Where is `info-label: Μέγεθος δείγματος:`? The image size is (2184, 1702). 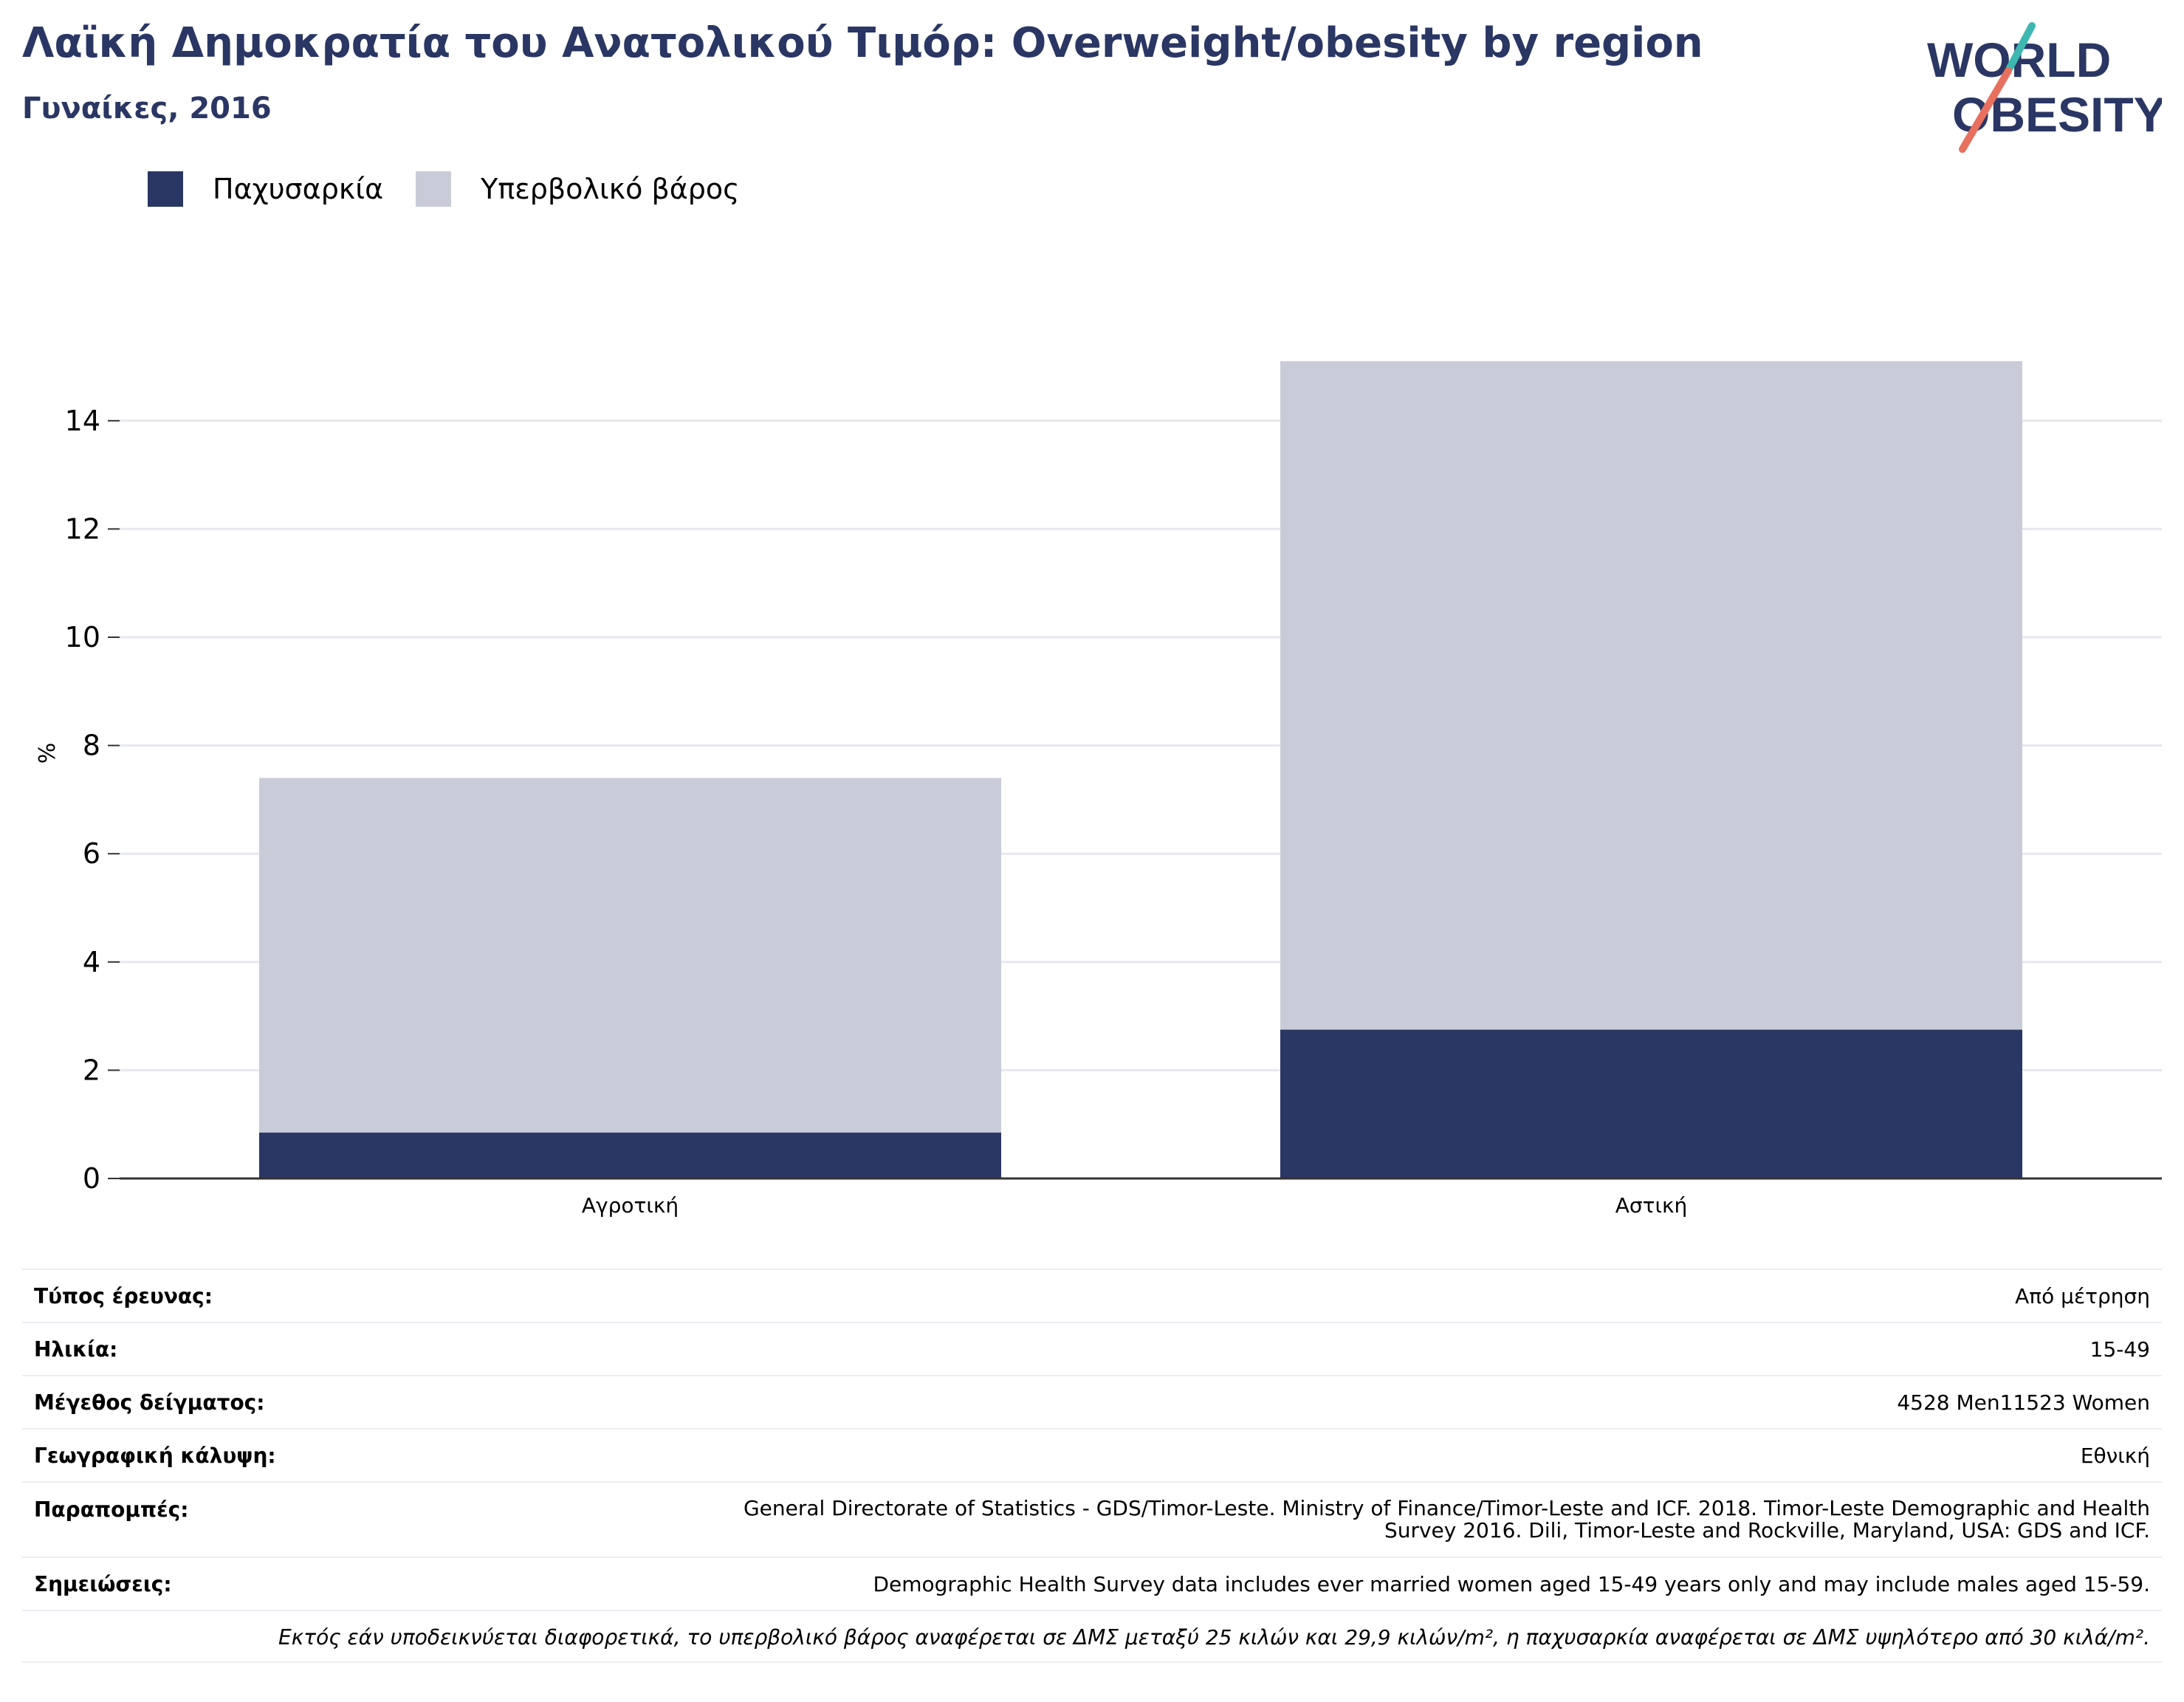
info-label: Μέγεθος δείγματος: is located at coordinates (149, 1402).